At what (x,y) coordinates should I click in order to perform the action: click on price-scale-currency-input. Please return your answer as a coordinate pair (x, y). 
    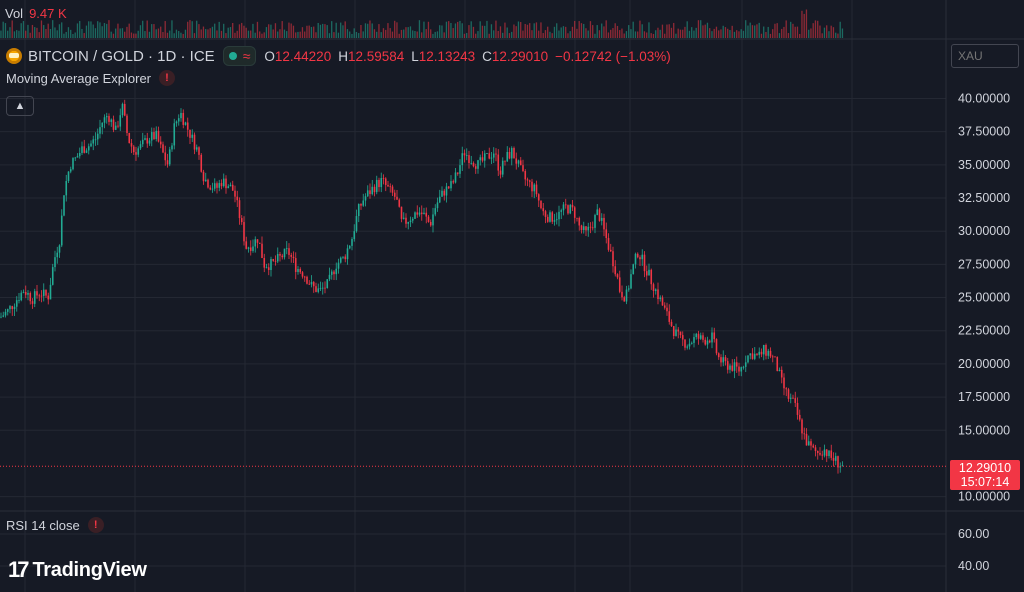
    Looking at the image, I should click on (985, 56).